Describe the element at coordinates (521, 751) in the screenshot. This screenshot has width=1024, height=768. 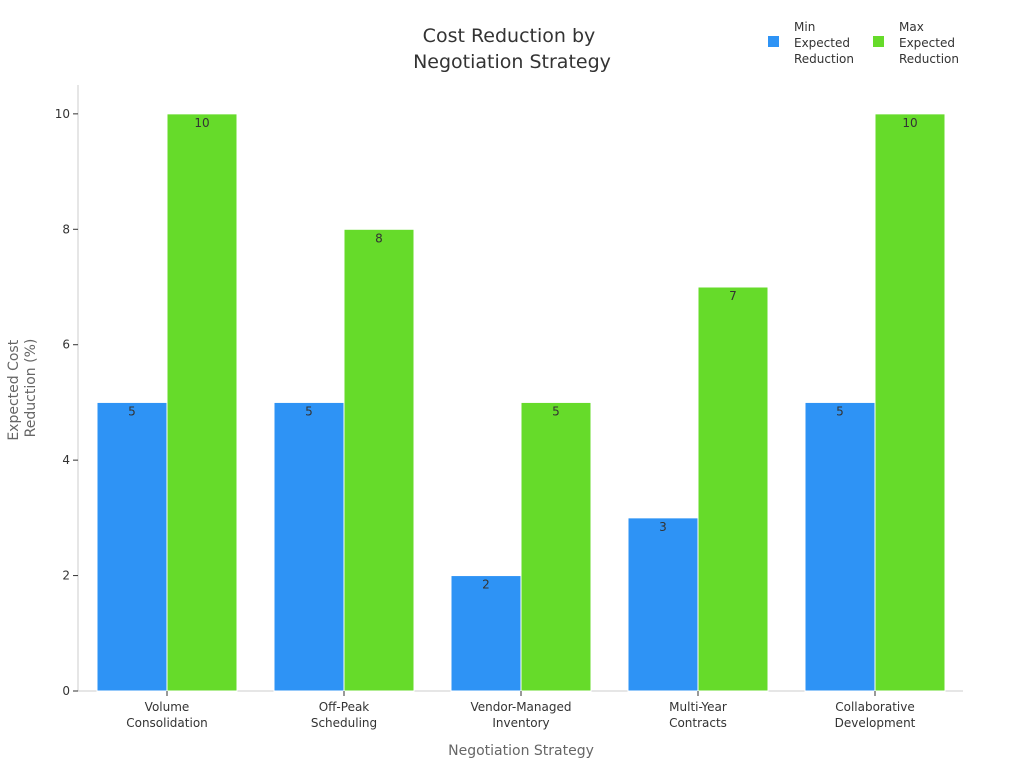
I see `x-axis-label: Negotiation Strategy` at that location.